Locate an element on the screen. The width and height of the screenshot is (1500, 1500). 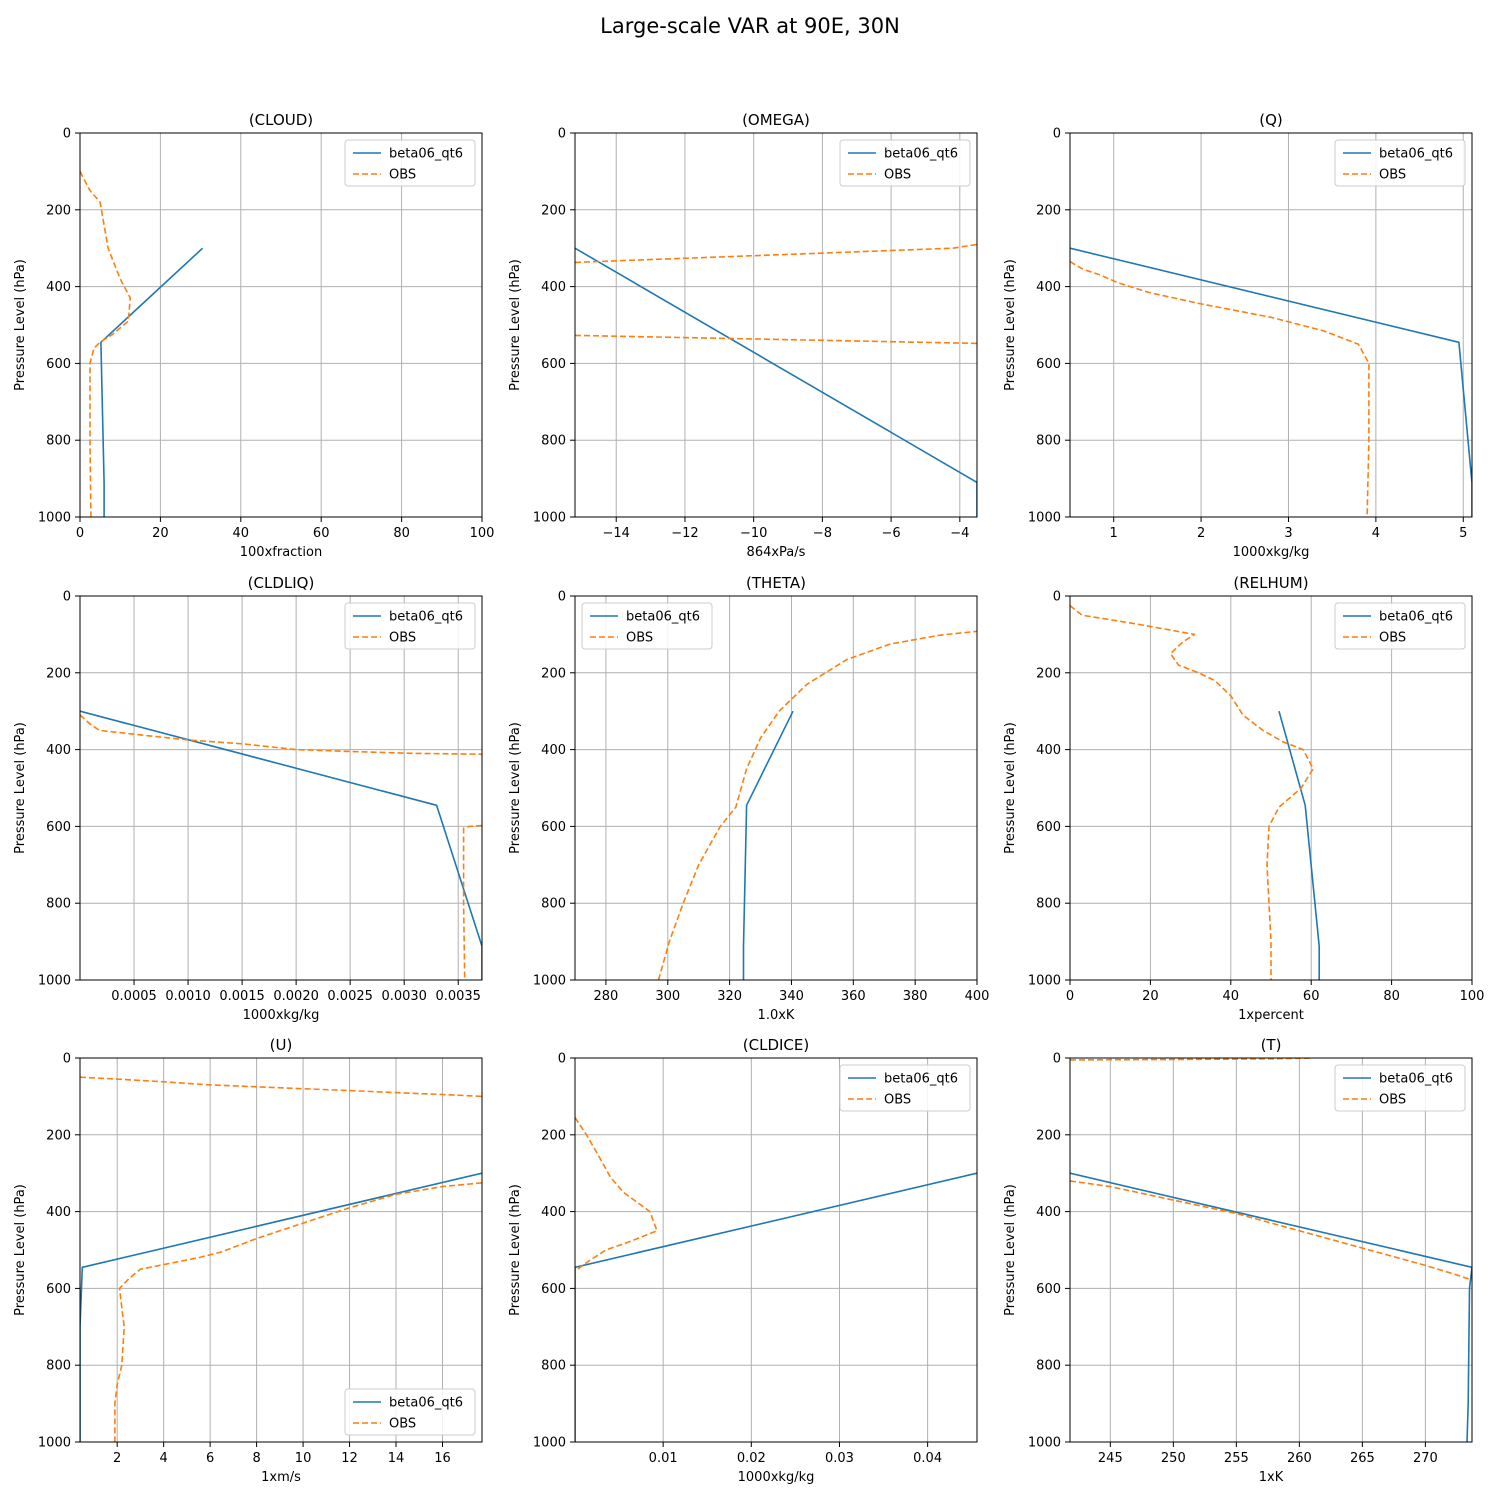
x-tick-label: 0.0020 is located at coordinates (296, 996).